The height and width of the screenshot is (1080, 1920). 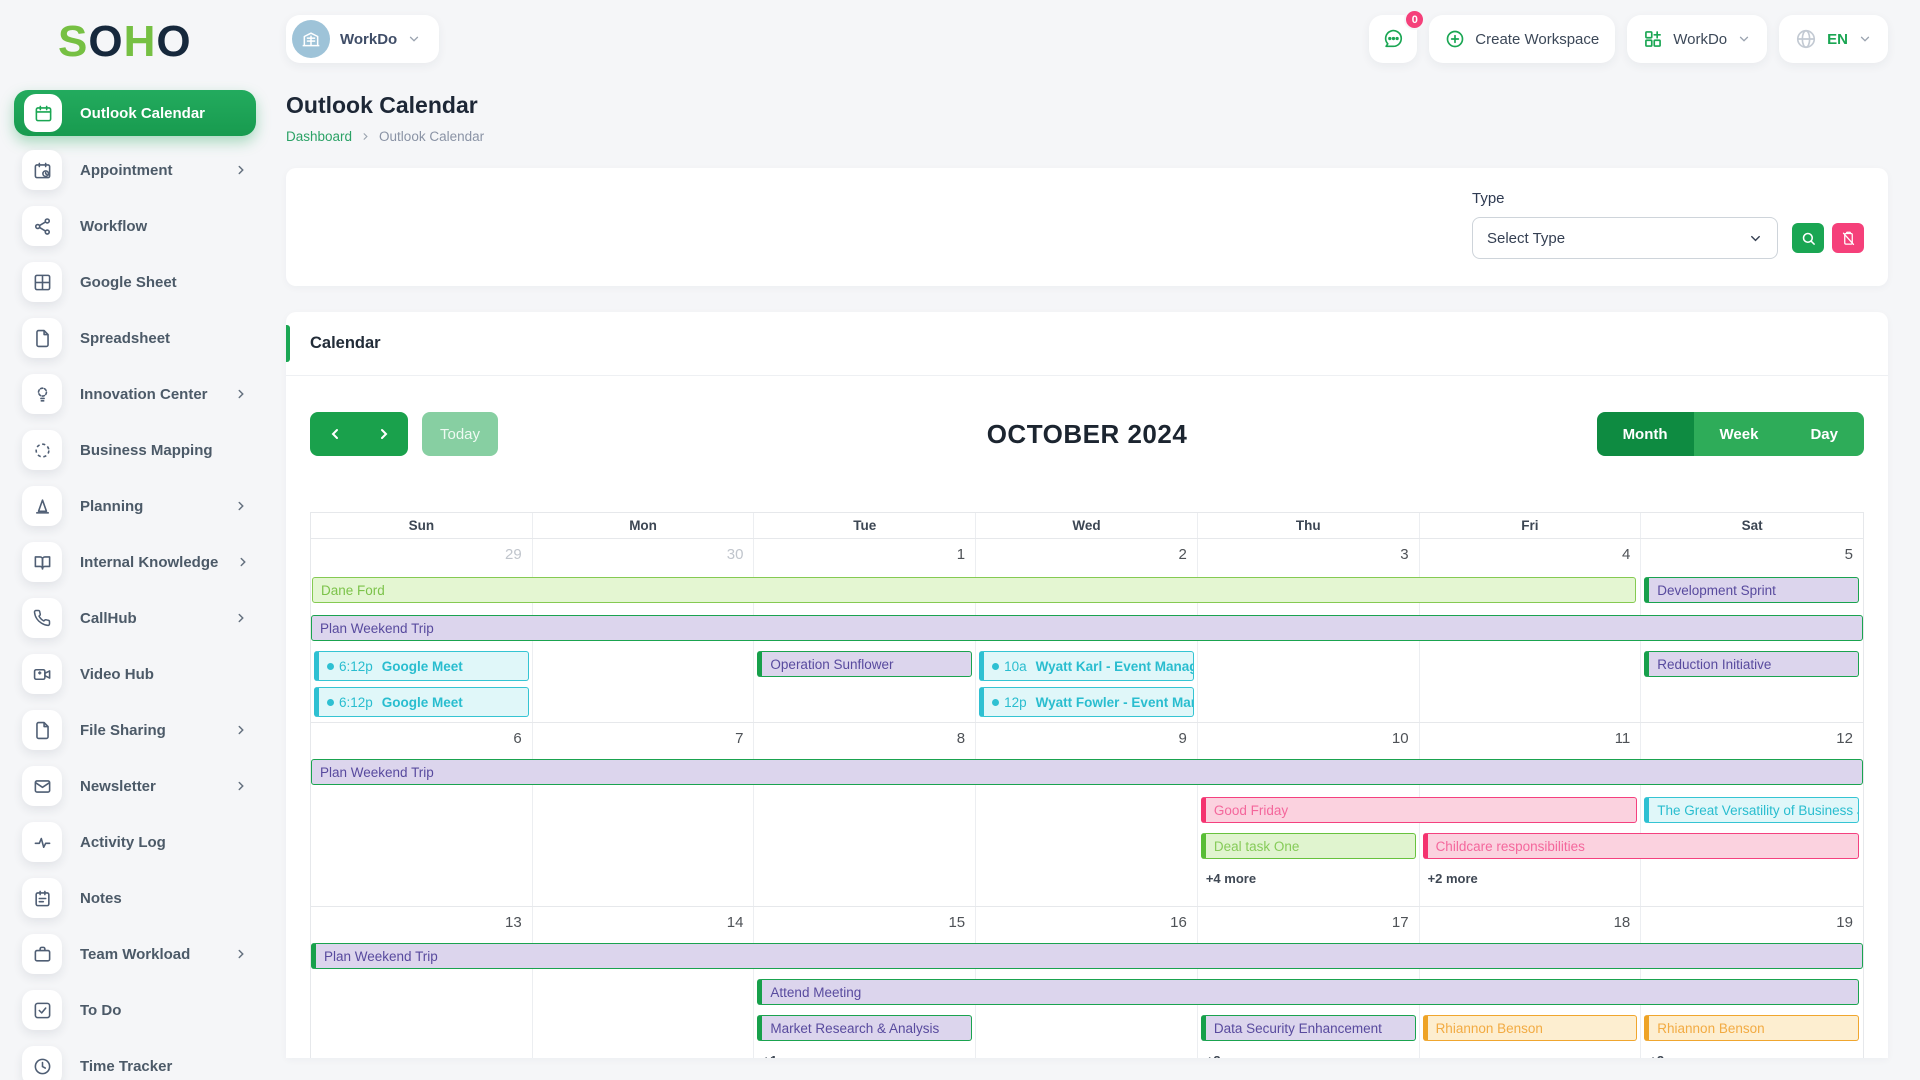 I want to click on today-button: Today, so click(x=460, y=434).